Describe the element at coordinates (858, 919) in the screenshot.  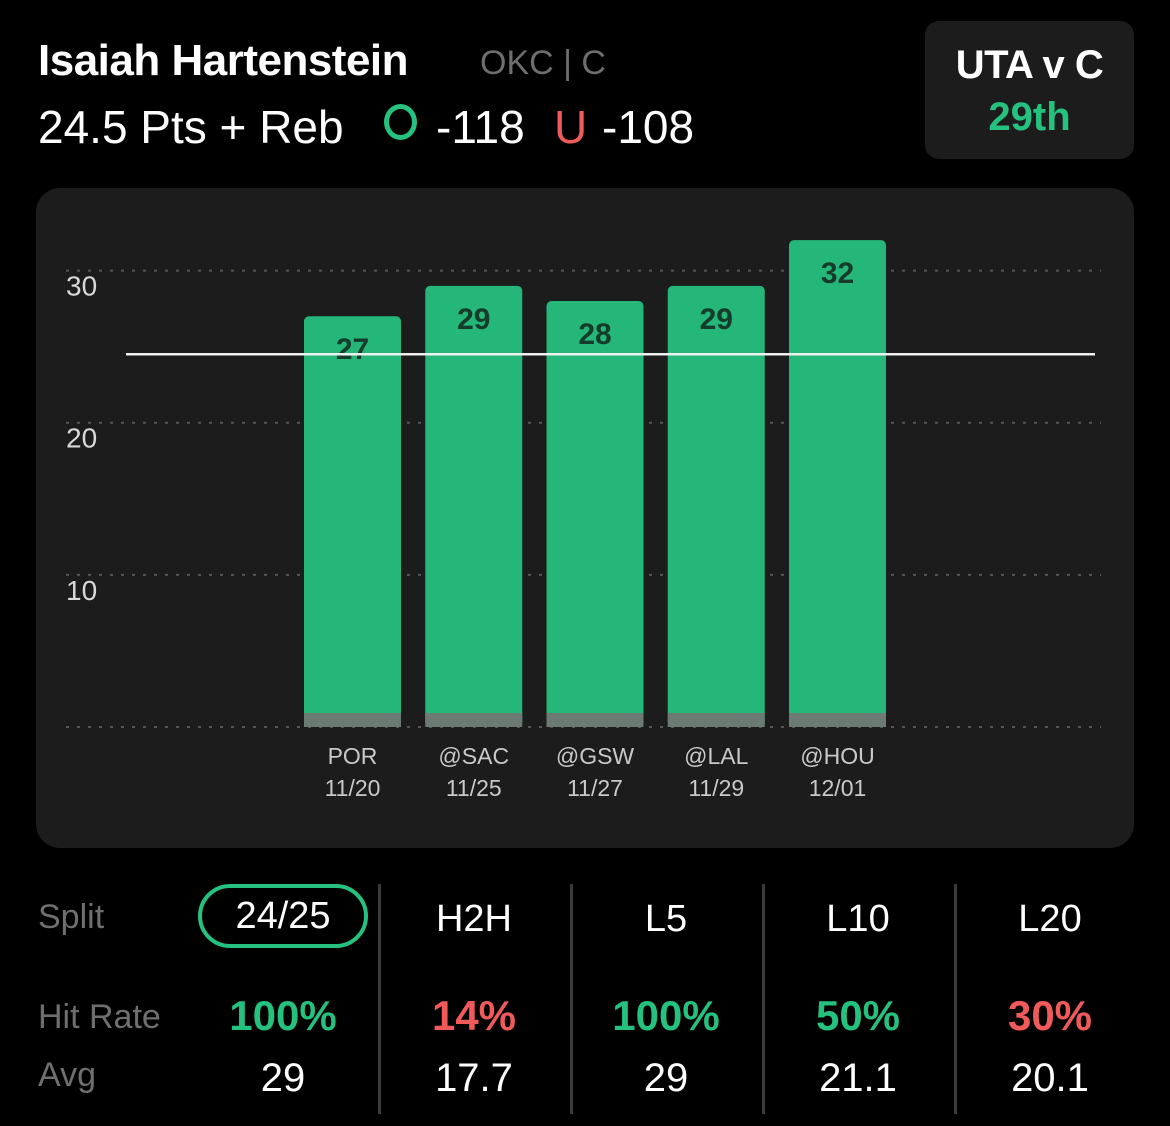
I see `split-tab-l10: L10` at that location.